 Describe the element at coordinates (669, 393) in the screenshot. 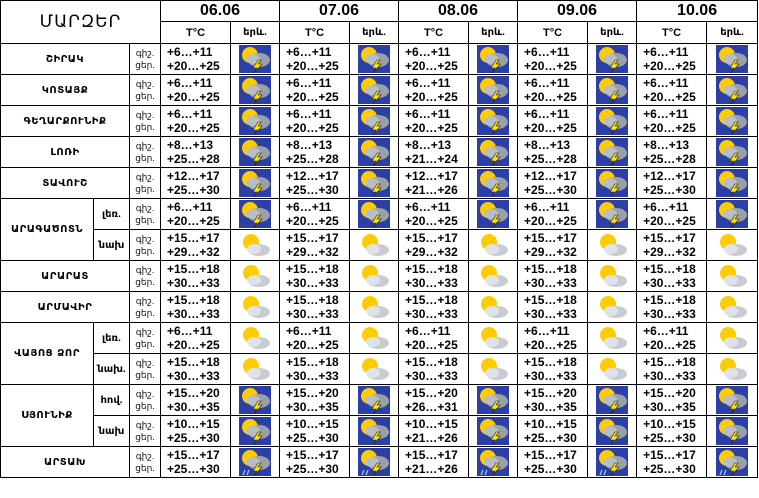

I see `night-temp: +15…+20` at that location.